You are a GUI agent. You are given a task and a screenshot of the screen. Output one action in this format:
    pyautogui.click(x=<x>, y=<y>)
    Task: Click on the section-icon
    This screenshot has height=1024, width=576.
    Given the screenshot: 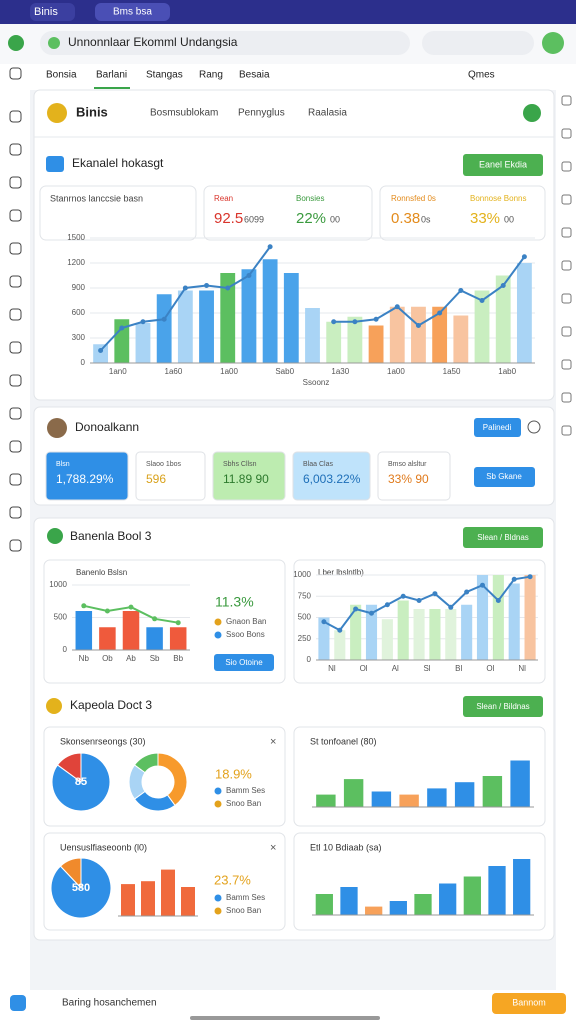 What is the action you would take?
    pyautogui.click(x=54, y=706)
    